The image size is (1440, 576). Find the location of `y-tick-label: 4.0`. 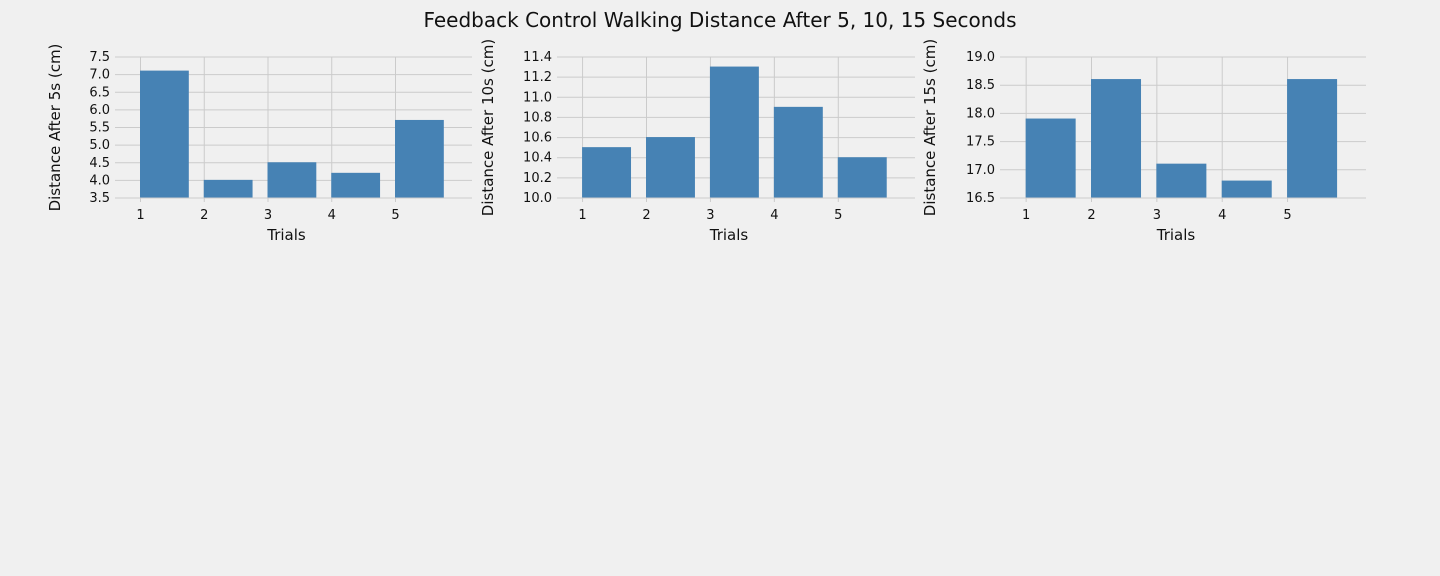

y-tick-label: 4.0 is located at coordinates (99, 180).